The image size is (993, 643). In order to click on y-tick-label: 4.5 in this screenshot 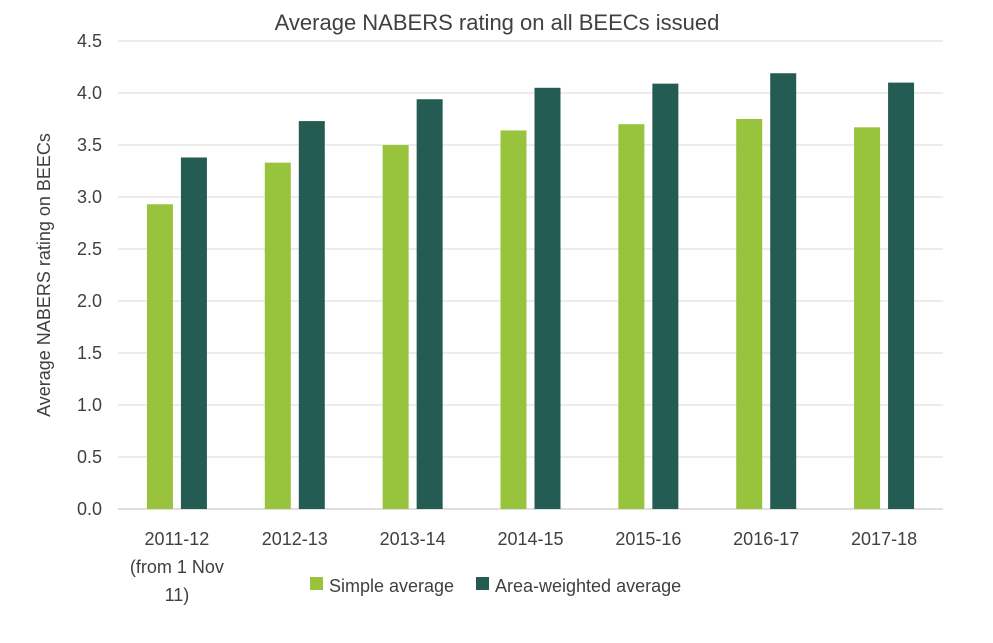, I will do `click(89, 41)`.